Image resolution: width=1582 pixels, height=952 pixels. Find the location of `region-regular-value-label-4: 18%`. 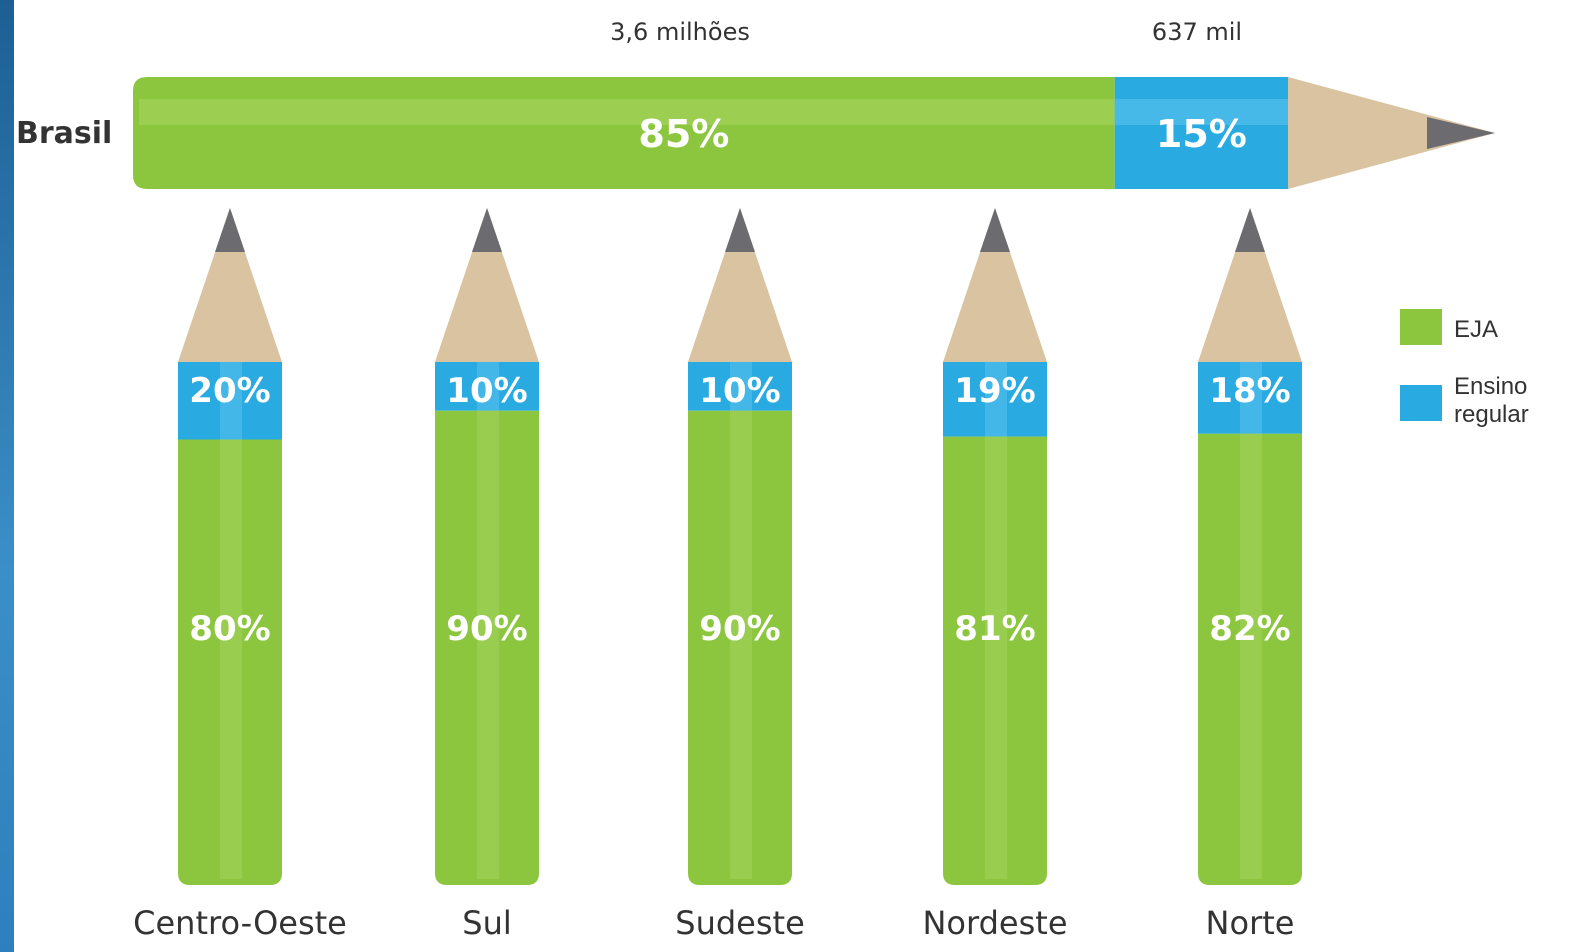

region-regular-value-label-4: 18% is located at coordinates (1249, 391).